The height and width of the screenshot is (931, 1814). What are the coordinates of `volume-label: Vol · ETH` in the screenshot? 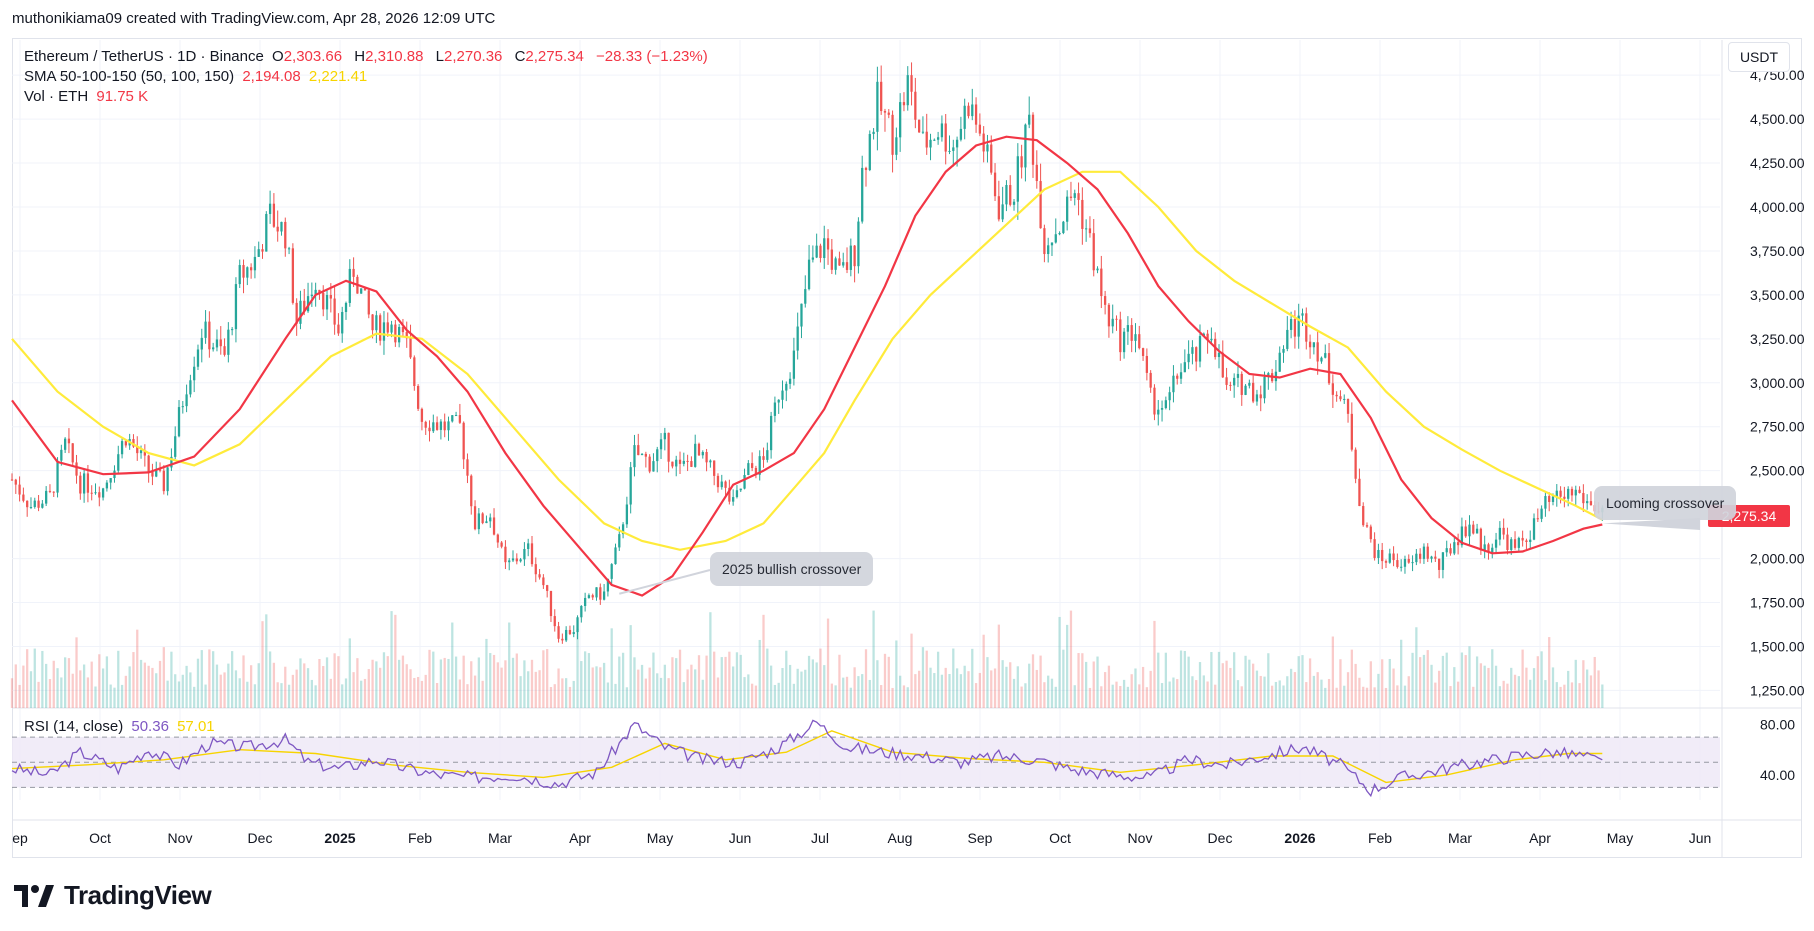 It's located at (56, 96).